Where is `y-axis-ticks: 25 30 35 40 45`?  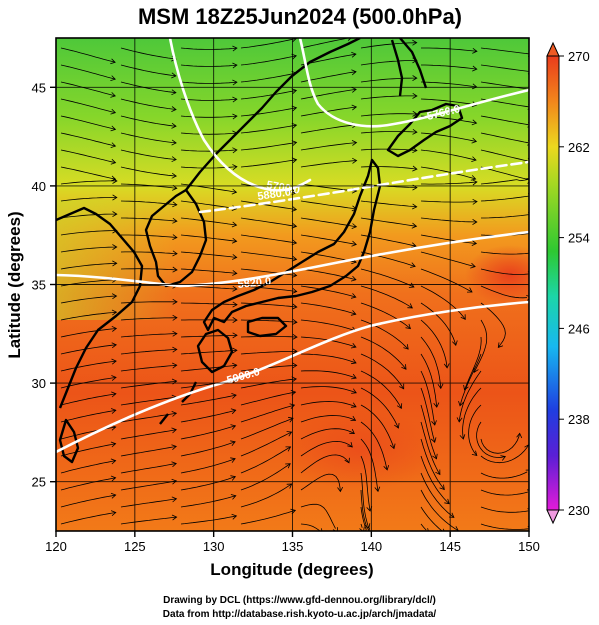
y-axis-ticks: 25 30 35 40 45 is located at coordinates (44, 285).